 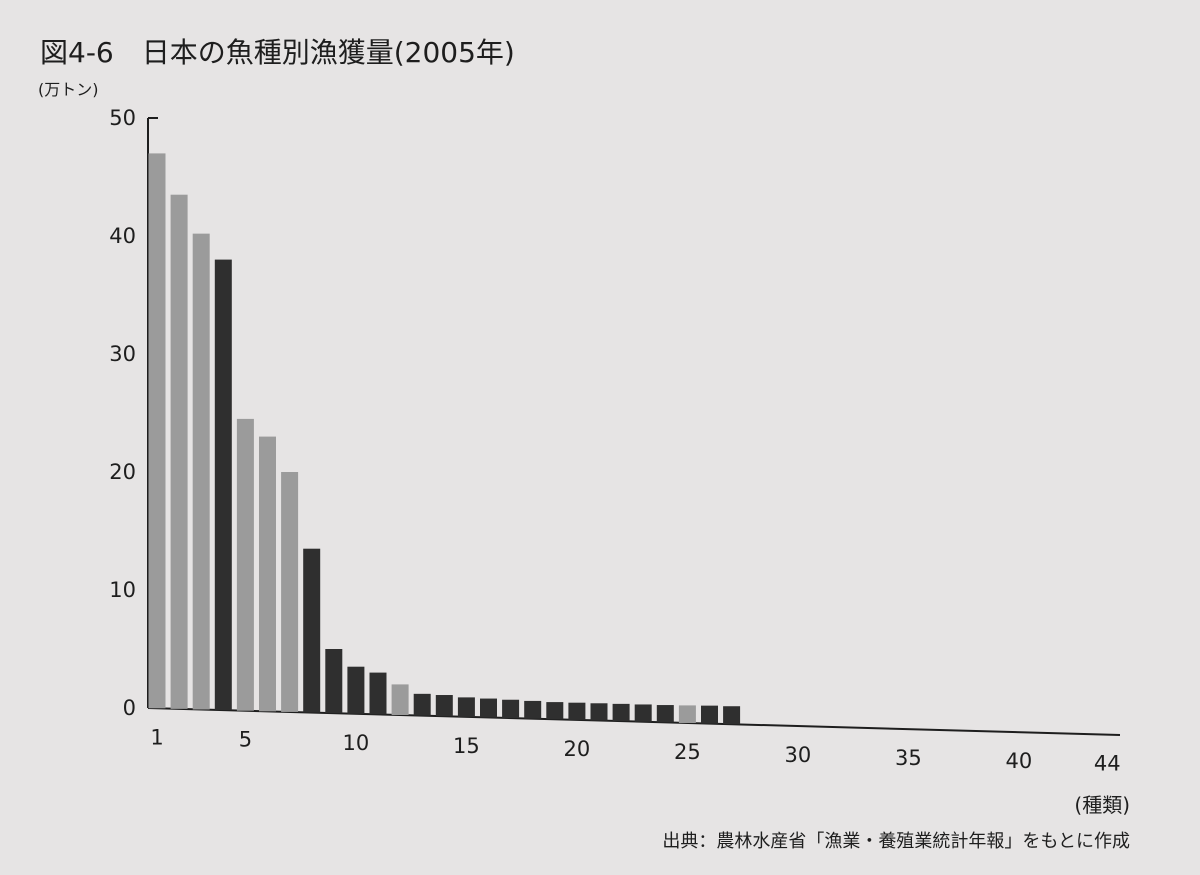 What do you see at coordinates (896, 841) in the screenshot?
I see `source-note: 出典：農林水産省「漁業・養殖業統計年報」をもとに作成` at bounding box center [896, 841].